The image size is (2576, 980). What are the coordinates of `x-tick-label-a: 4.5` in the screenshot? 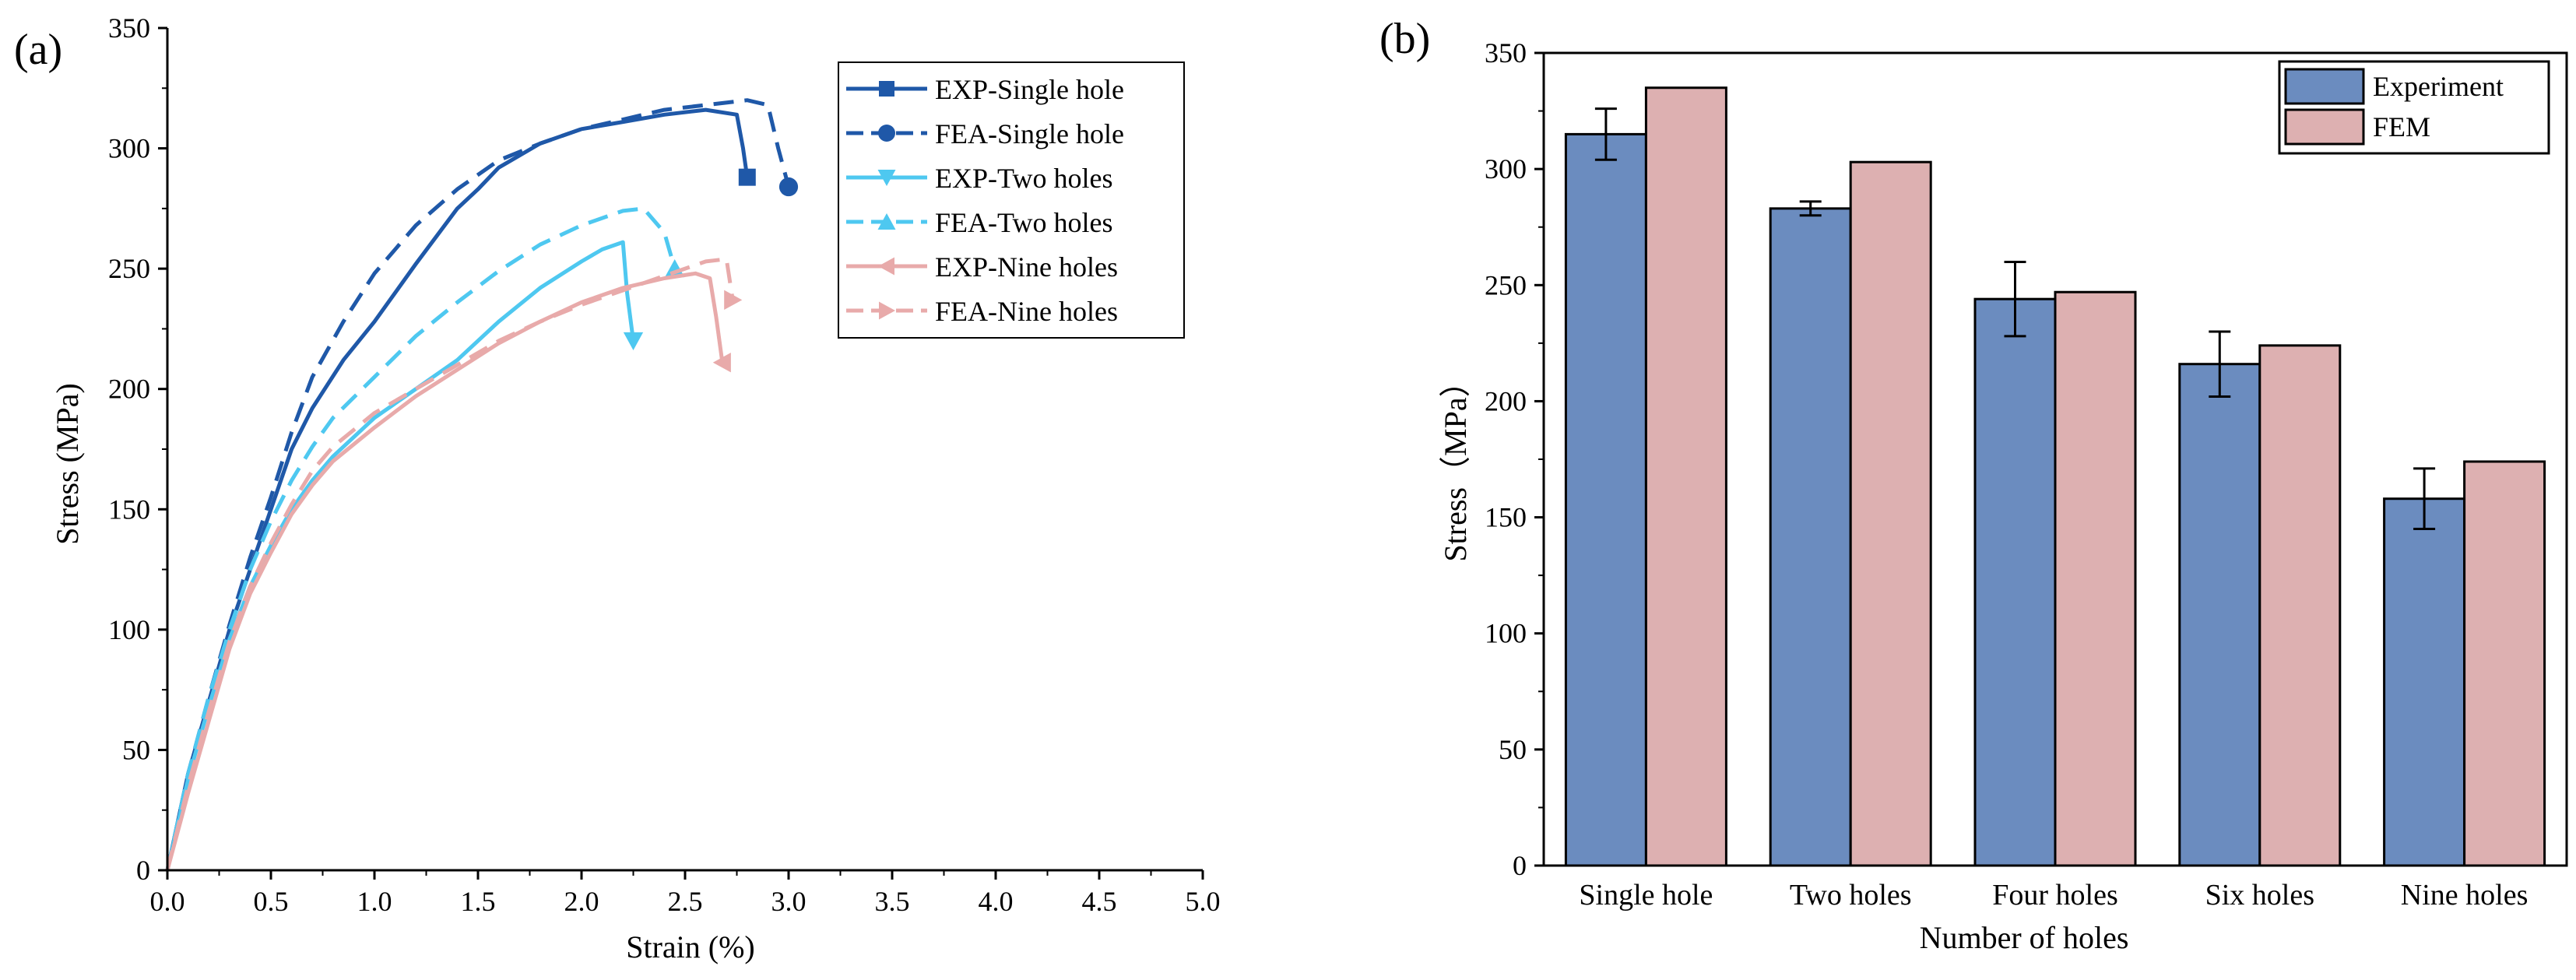 It's located at (1100, 901).